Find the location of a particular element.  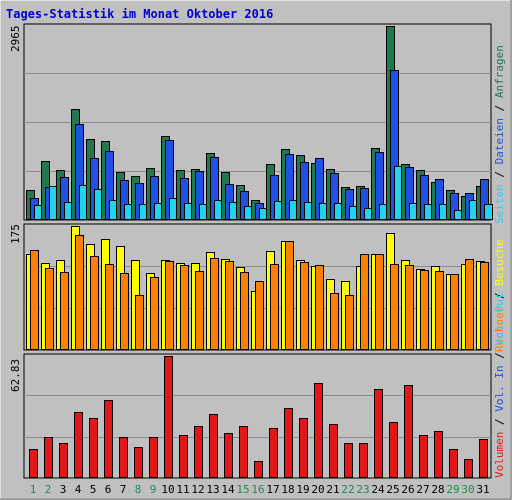

x-tick-label-31: 31 is located at coordinates (482, 489).